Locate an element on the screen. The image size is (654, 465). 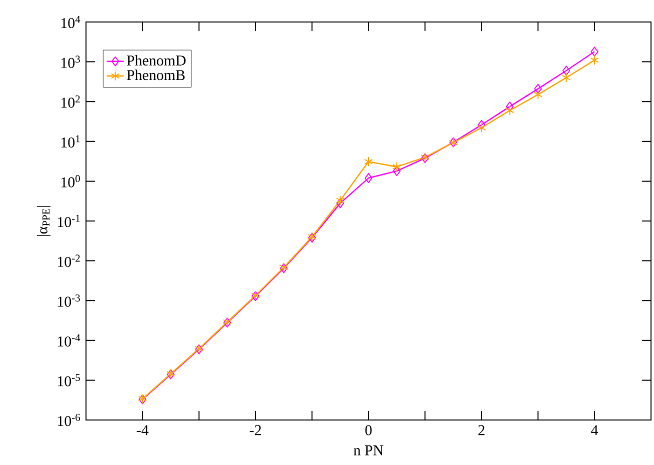
y-tick-label: 10$^{-3}$ is located at coordinates (69, 300).